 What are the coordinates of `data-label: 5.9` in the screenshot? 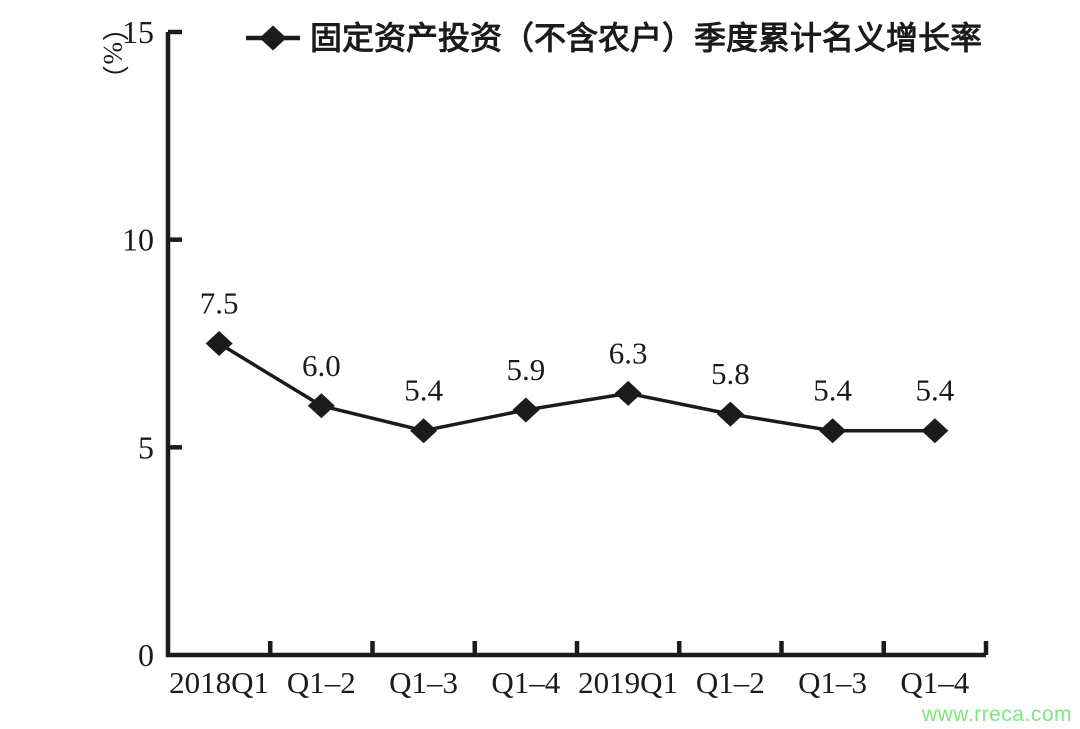 It's located at (526, 369).